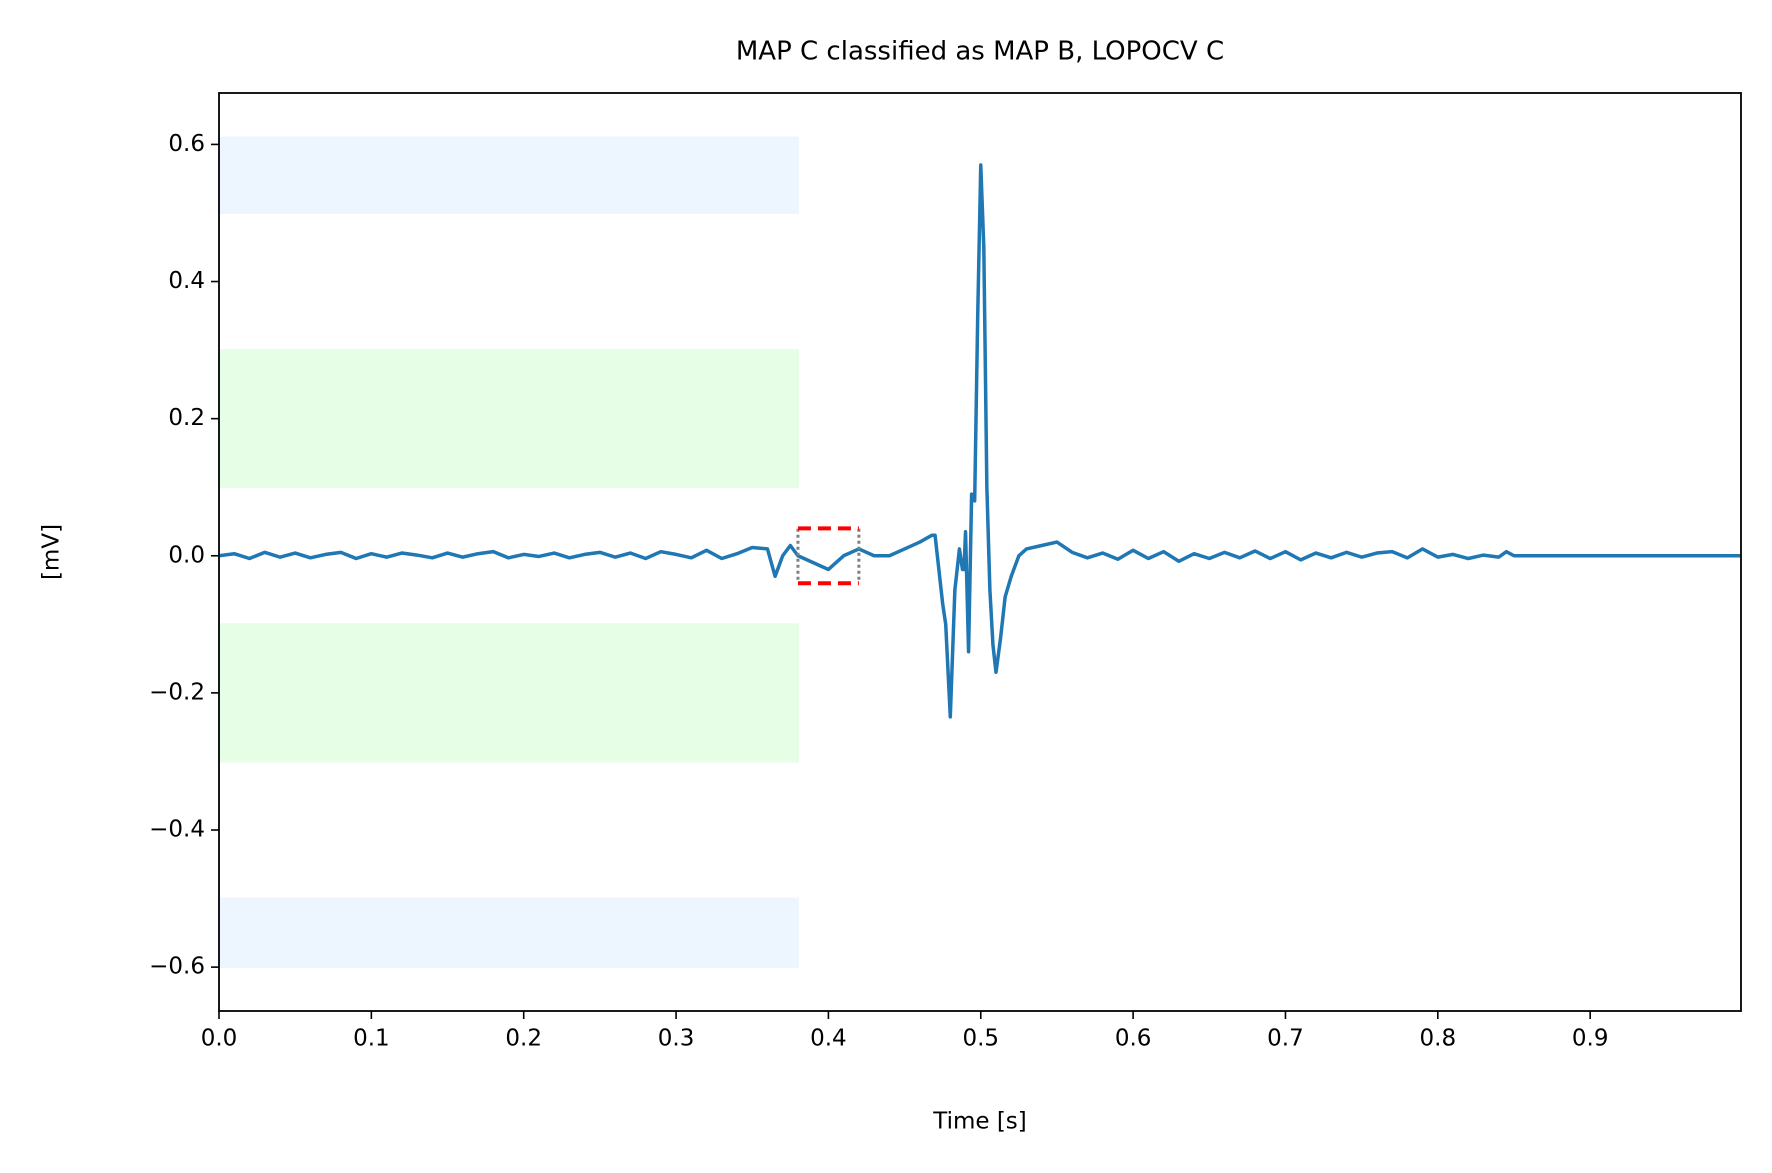 The width and height of the screenshot is (1772, 1173). I want to click on x-tick-label: 0.6, so click(1133, 1039).